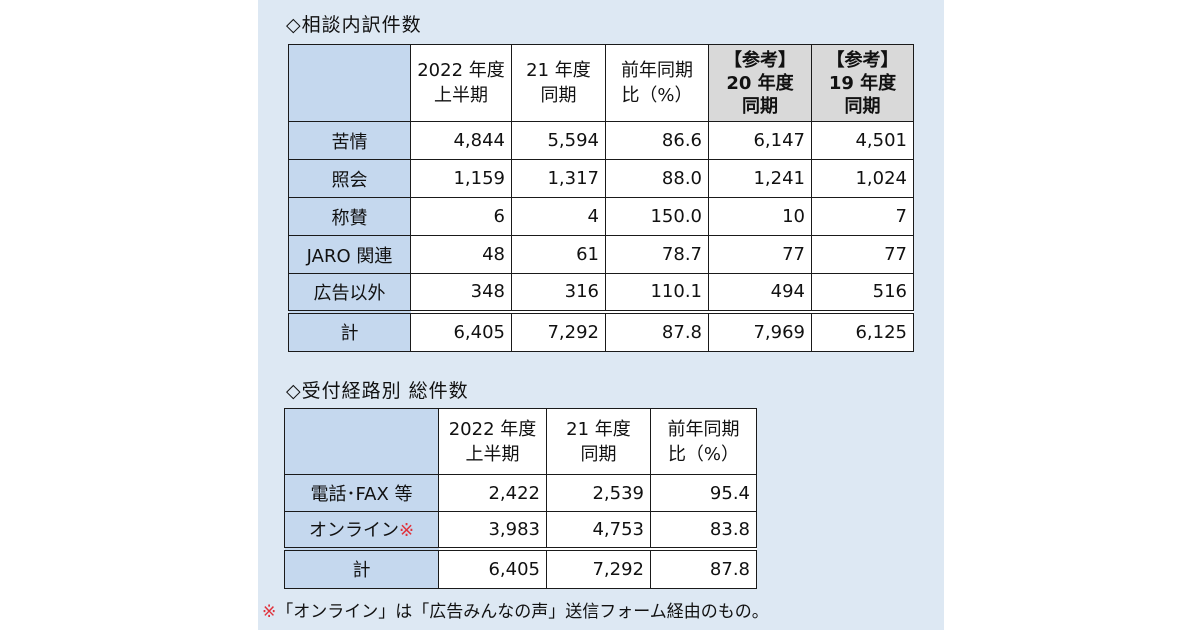 The width and height of the screenshot is (1200, 630). Describe the element at coordinates (760, 216) in the screenshot. I see `cell-value: 10` at that location.